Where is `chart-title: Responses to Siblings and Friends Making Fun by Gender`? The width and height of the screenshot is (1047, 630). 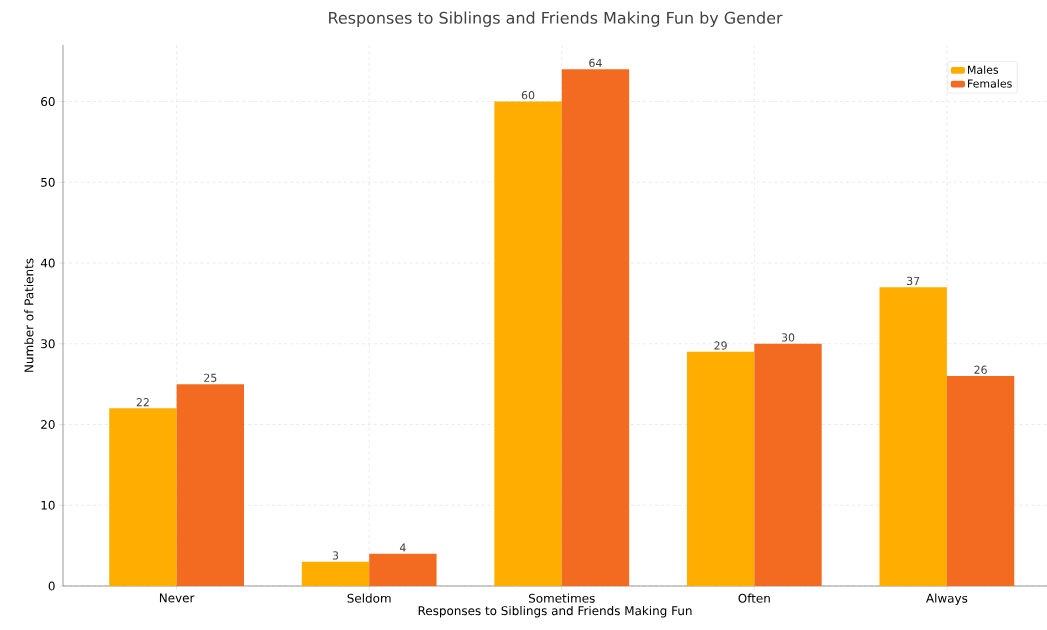 chart-title: Responses to Siblings and Friends Making Fun by Gender is located at coordinates (556, 19).